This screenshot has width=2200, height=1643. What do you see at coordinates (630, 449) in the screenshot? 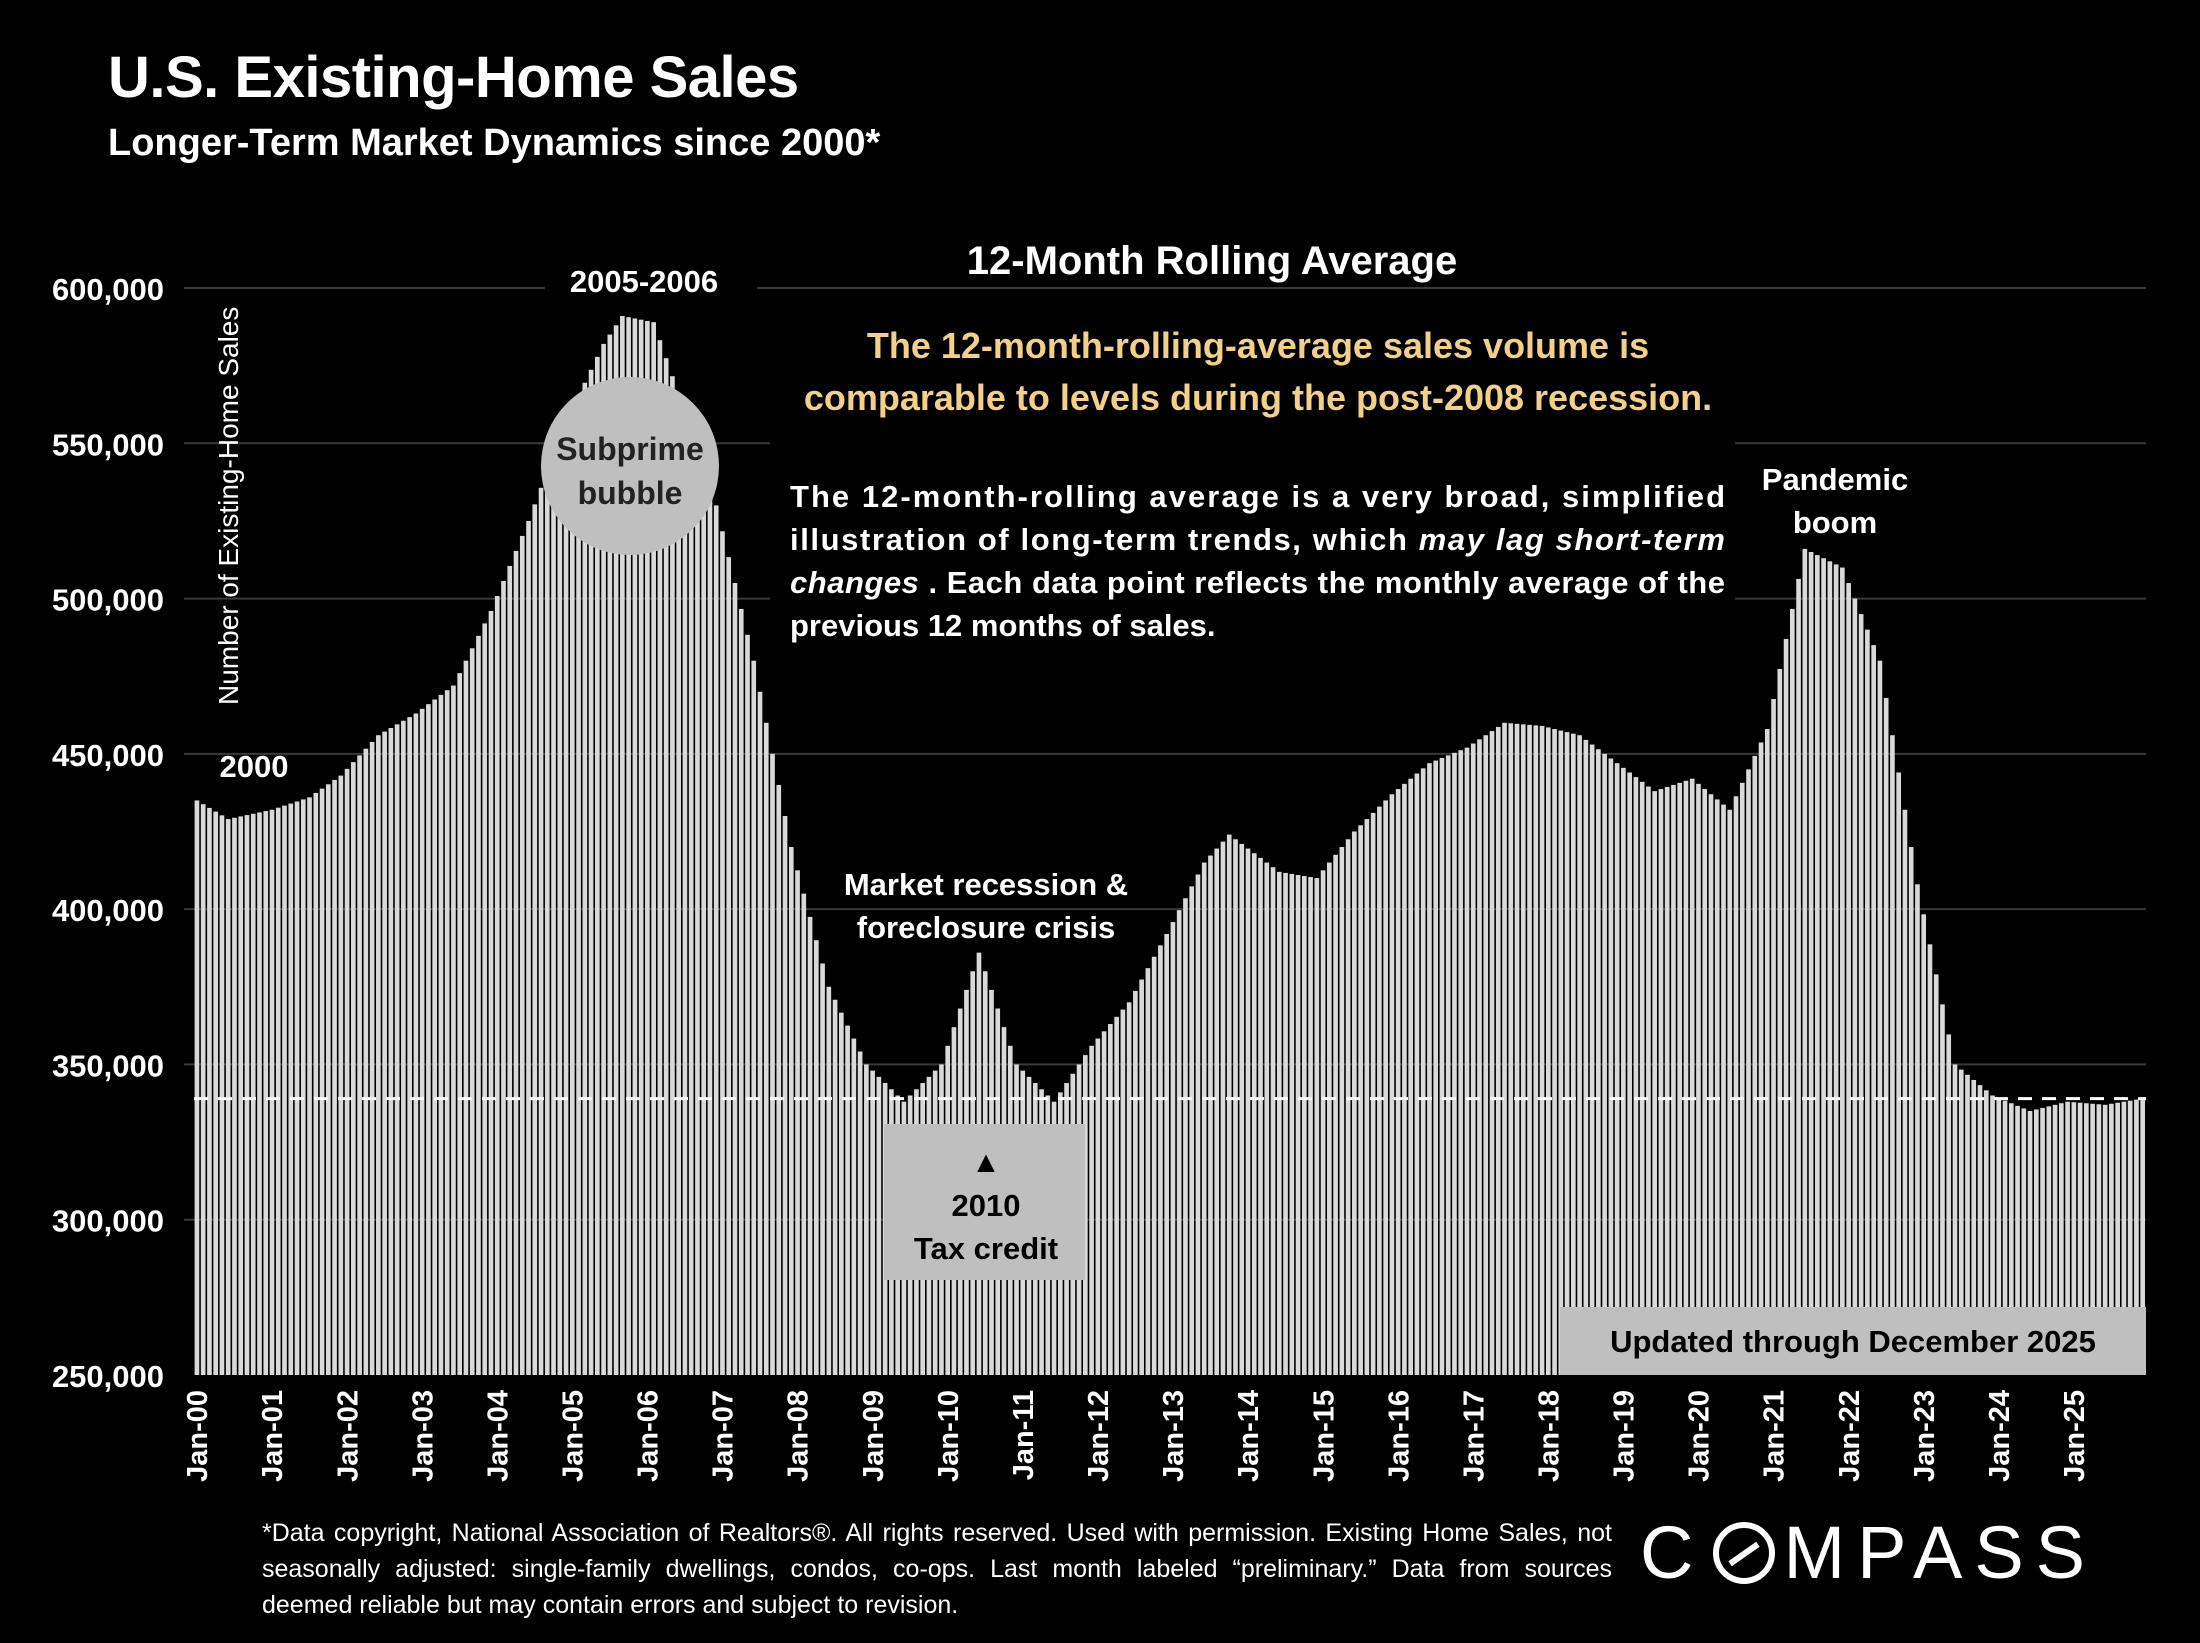
I see `annotation-bubble-line1: Subprime` at bounding box center [630, 449].